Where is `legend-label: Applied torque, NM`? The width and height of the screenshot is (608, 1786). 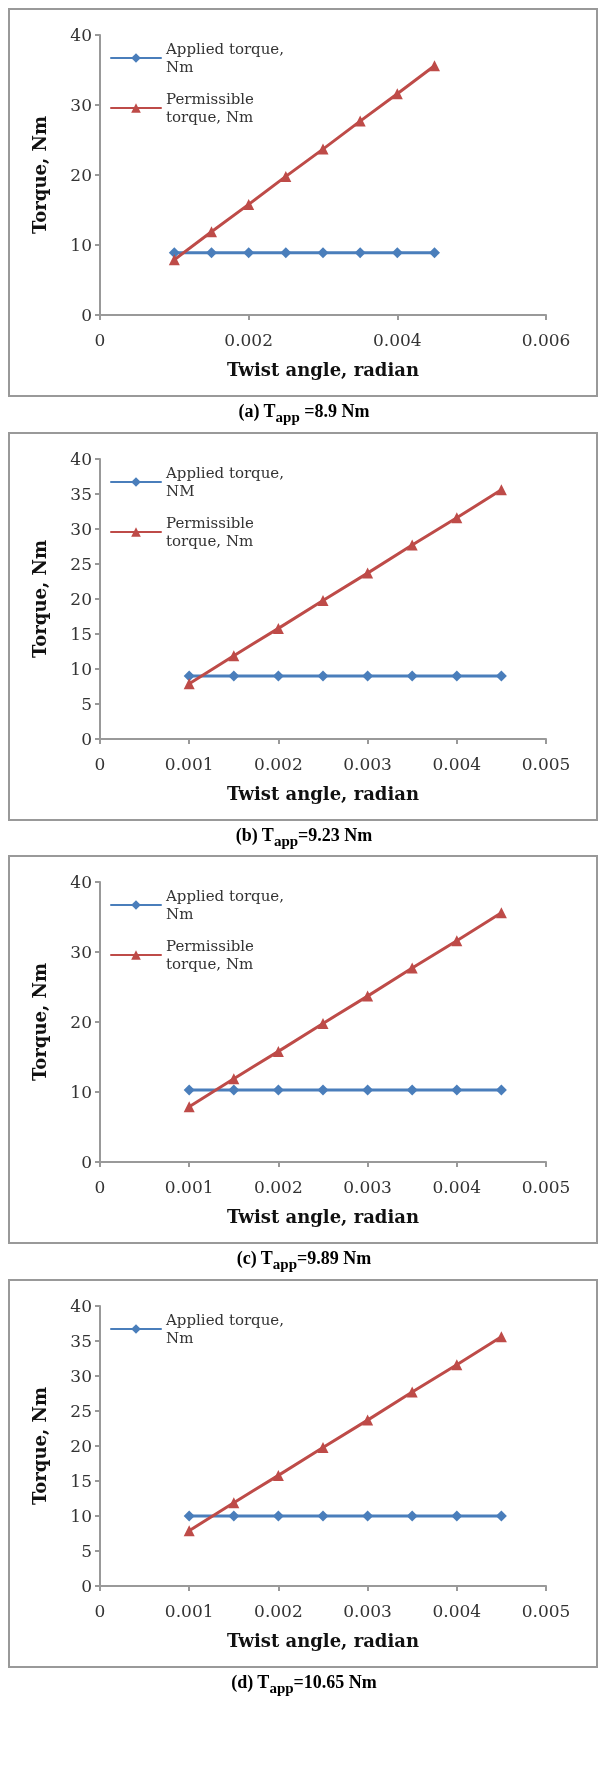
legend-label: Applied torque, NM is located at coordinates (227, 481).